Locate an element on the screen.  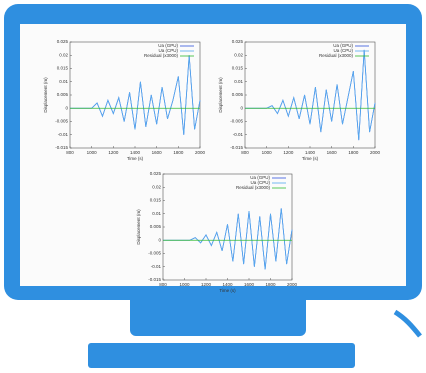
monitor-base is located at coordinates (221, 355).